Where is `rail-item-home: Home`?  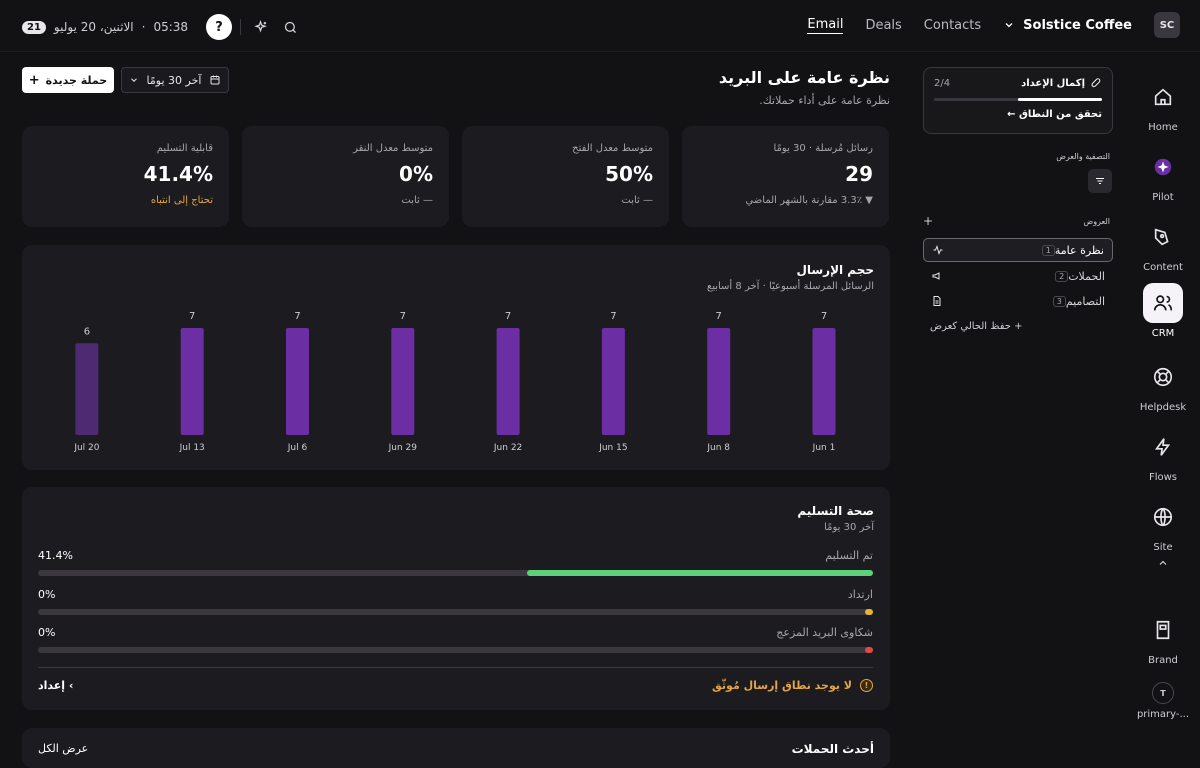
rail-item-home: Home is located at coordinates (1163, 105).